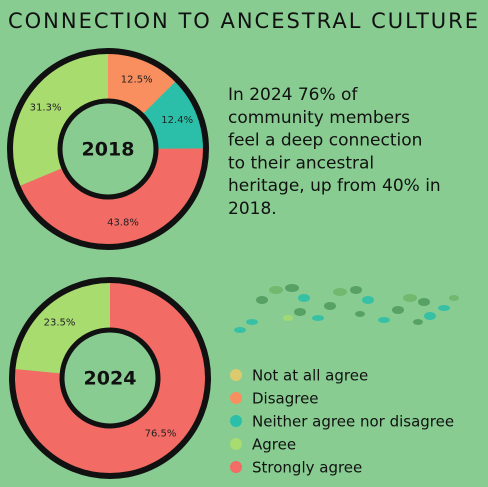 The height and width of the screenshot is (487, 488). I want to click on summary-line: community members, so click(319, 118).